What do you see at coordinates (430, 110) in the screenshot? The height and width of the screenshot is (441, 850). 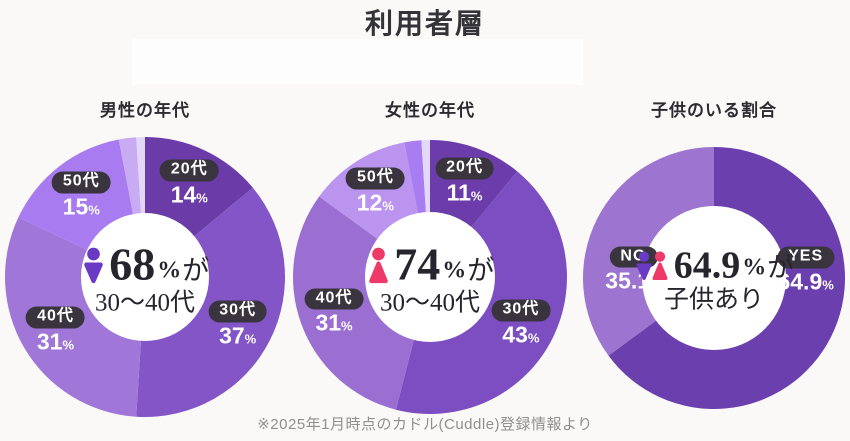 I see `chart-title: 女性の年代` at bounding box center [430, 110].